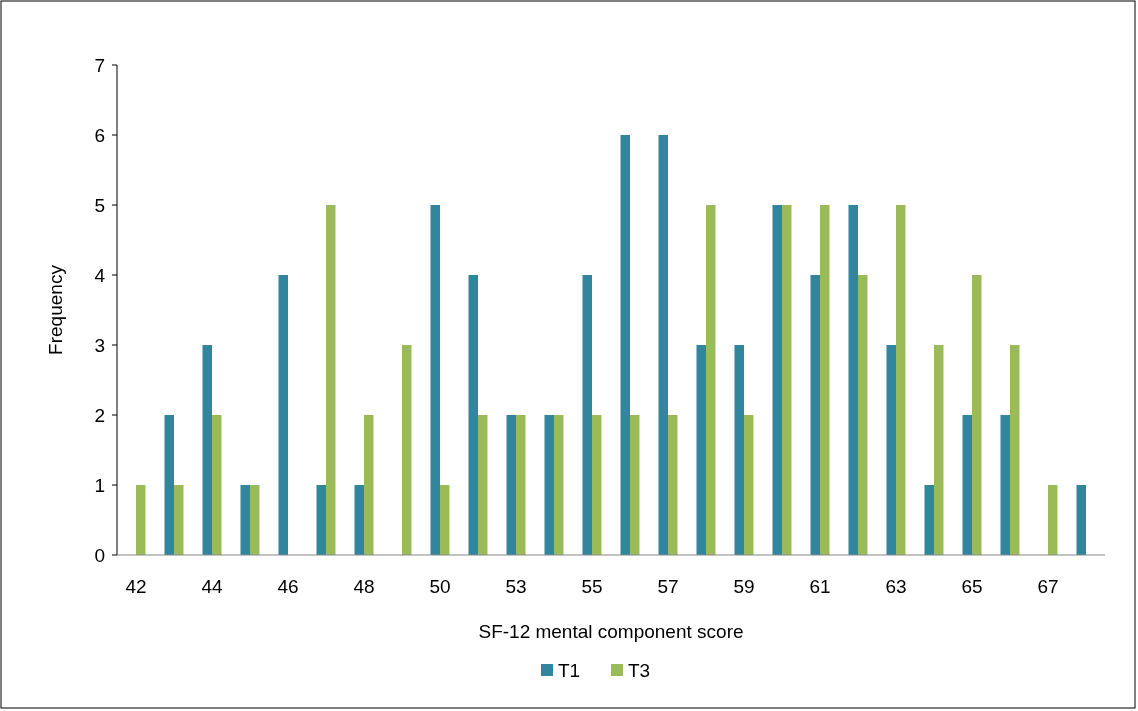  Describe the element at coordinates (99, 555) in the screenshot. I see `y-tick-label: 0` at that location.